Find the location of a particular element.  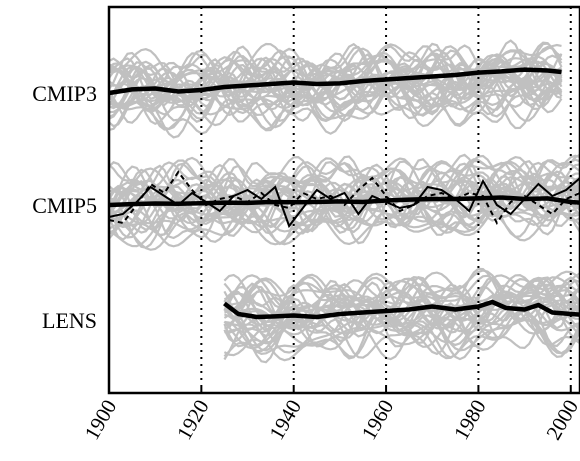

x-tick-label: 1960 is located at coordinates (378, 420).